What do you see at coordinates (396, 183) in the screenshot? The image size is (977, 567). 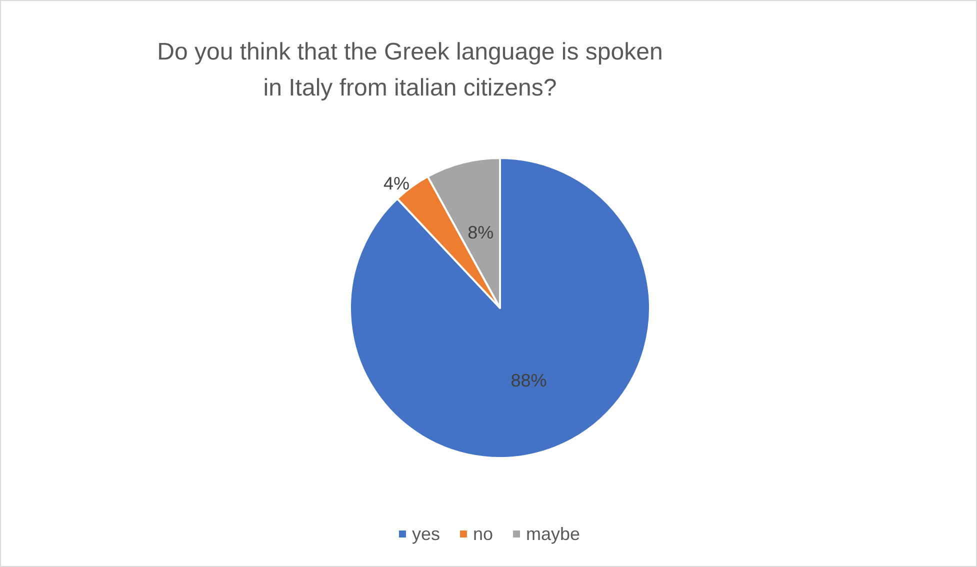 I see `data-label: 4%` at bounding box center [396, 183].